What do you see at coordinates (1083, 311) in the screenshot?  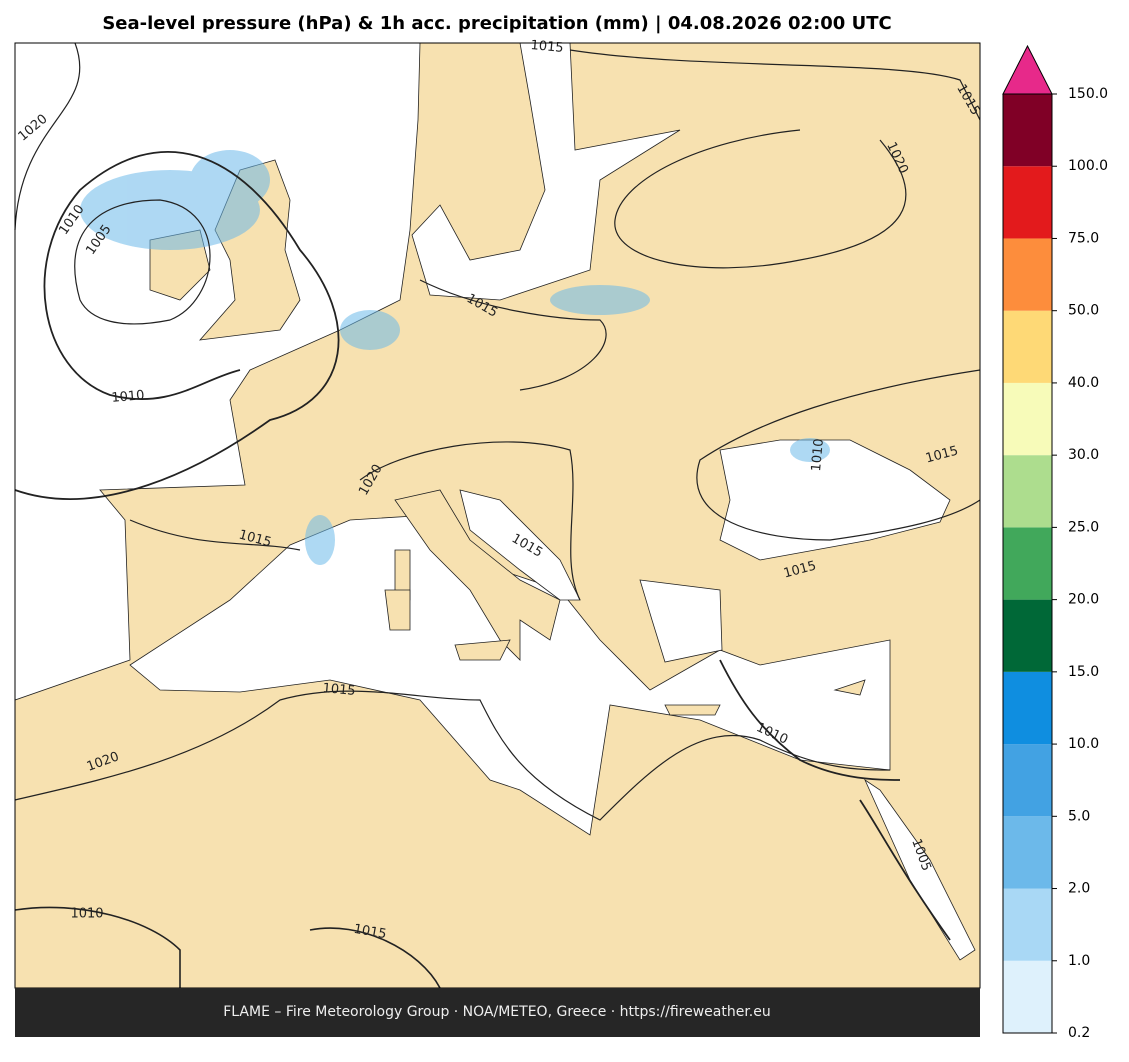 I see `colorbar-tick-label: 50.0` at bounding box center [1083, 311].